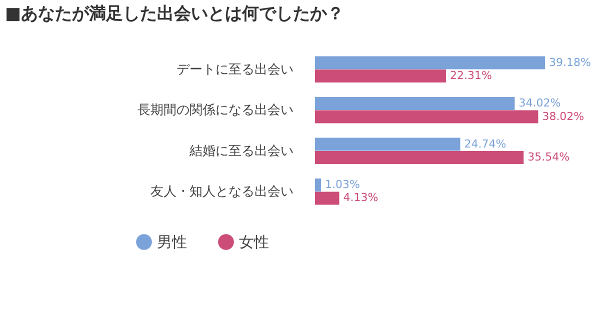 This screenshot has height=320, width=600. Describe the element at coordinates (216, 110) in the screenshot. I see `y-tick-label: 長期間の関係になる出会い` at that location.